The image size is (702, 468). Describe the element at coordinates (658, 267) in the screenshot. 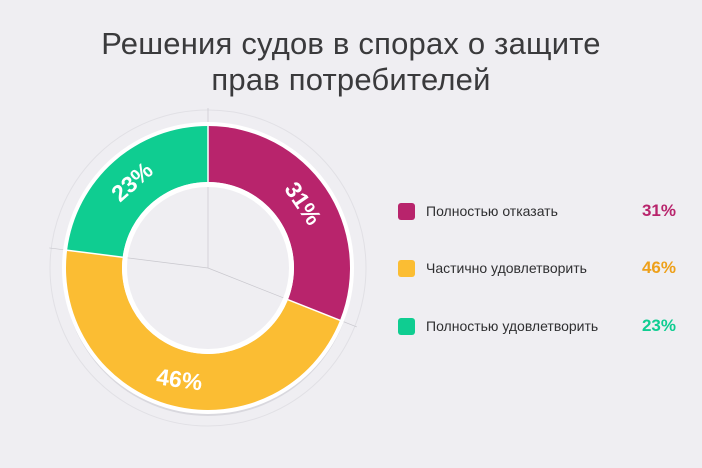

I see `legend-value-partial: 46%` at that location.